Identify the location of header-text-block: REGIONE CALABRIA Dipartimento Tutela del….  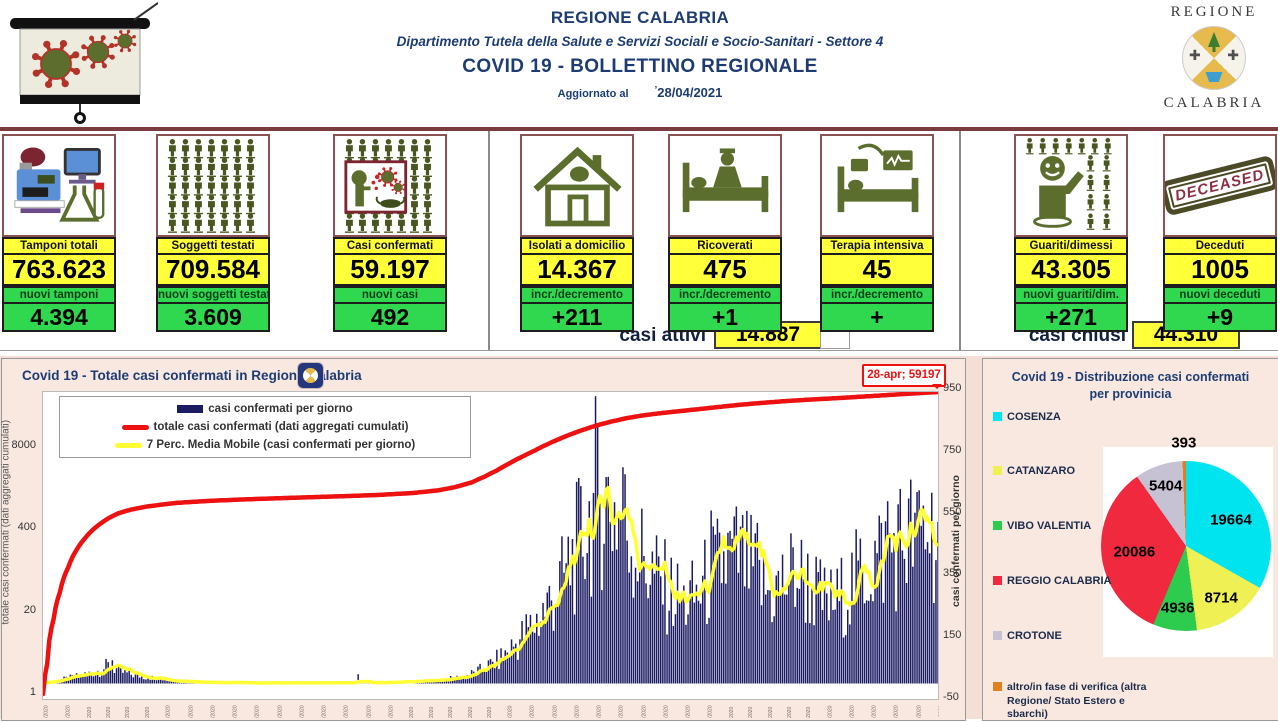
(640, 54).